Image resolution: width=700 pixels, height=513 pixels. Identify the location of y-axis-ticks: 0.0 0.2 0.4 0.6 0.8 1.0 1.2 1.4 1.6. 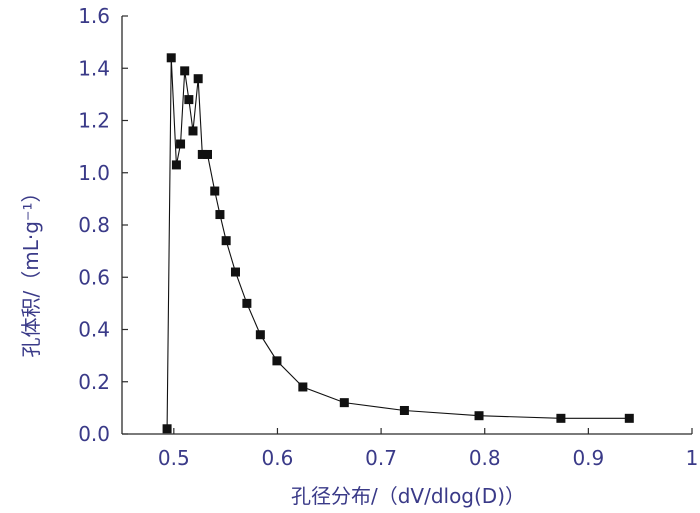
(103, 225).